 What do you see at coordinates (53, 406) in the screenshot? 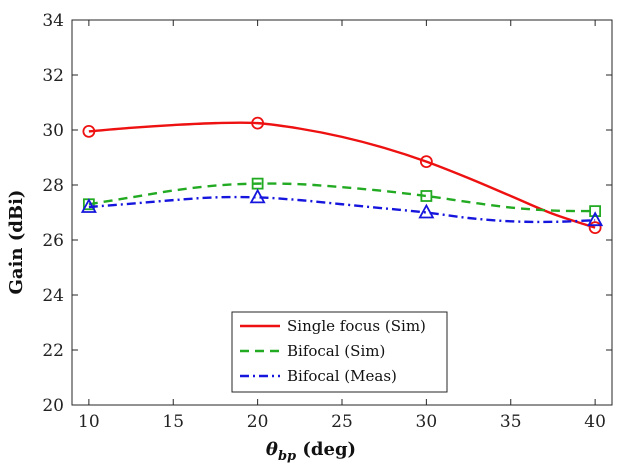
I see `y-tick-label-20: 20` at bounding box center [53, 406].